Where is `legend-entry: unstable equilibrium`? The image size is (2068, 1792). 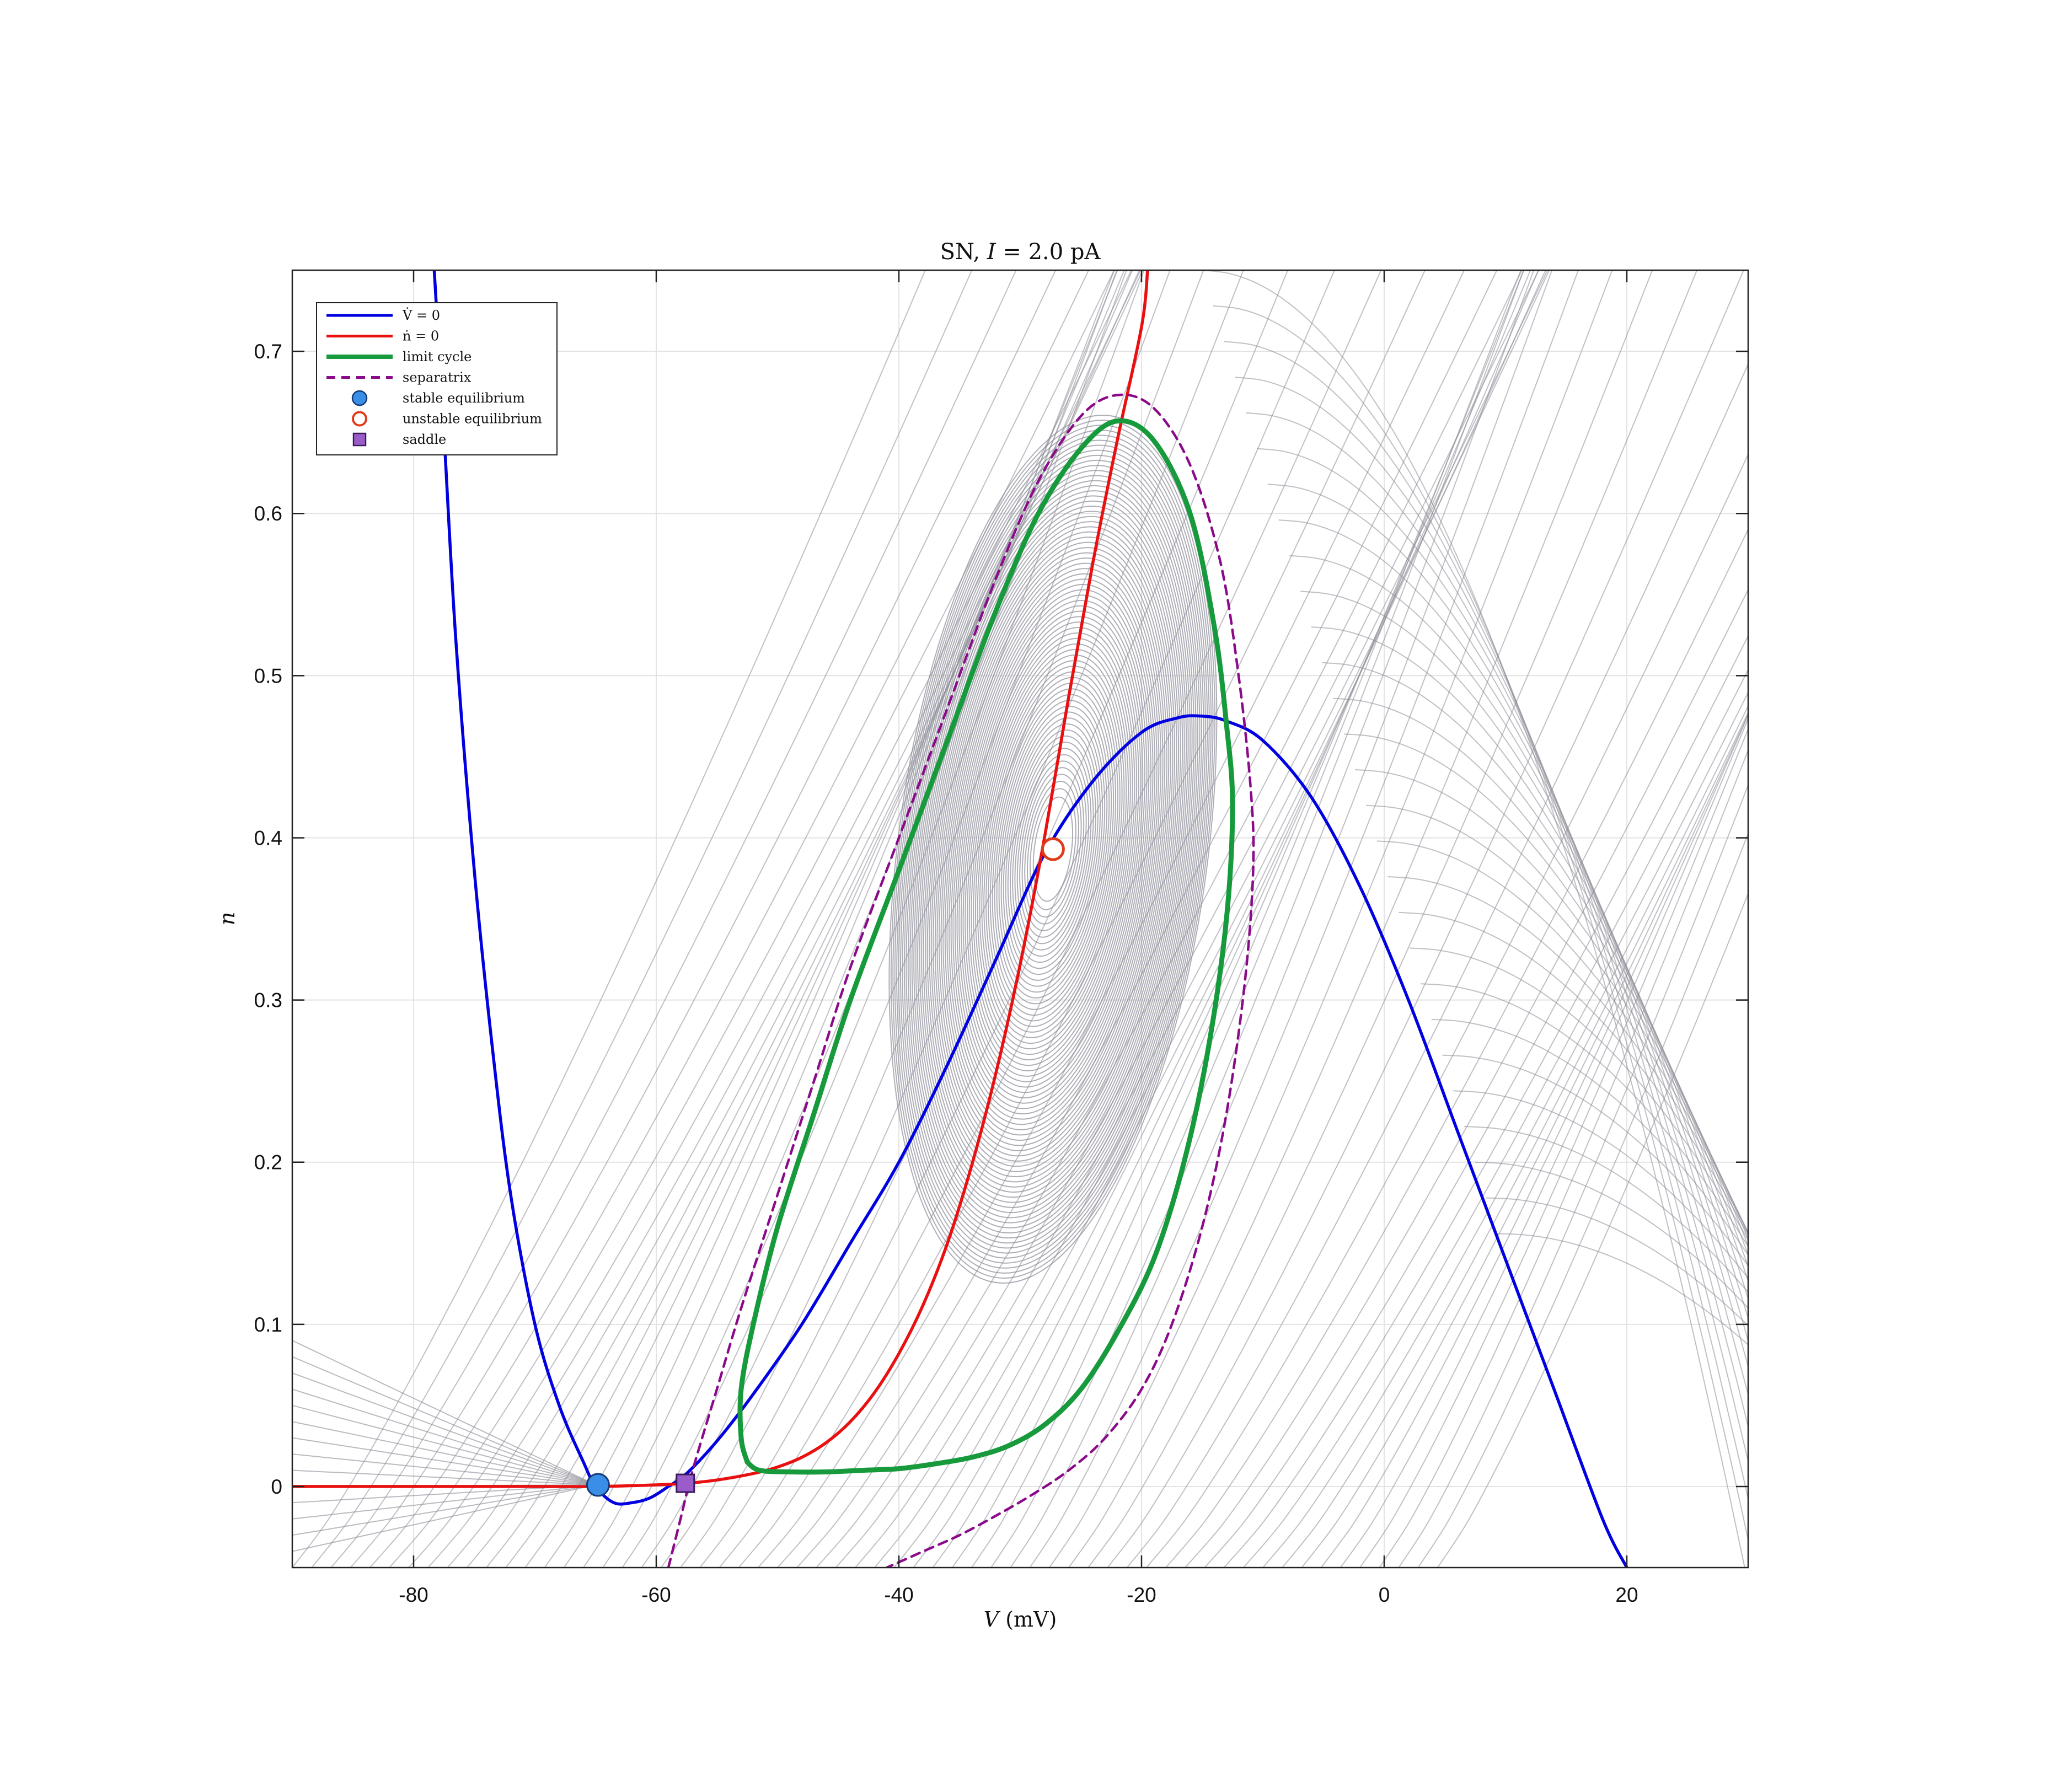
legend-entry: unstable equilibrium is located at coordinates (447, 419).